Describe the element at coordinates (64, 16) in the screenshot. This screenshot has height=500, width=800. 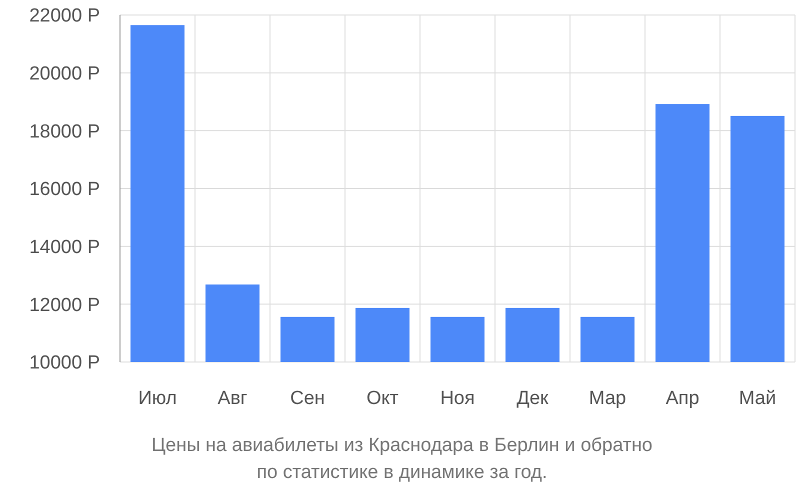
I see `y-tick-label: 22000 Р` at that location.